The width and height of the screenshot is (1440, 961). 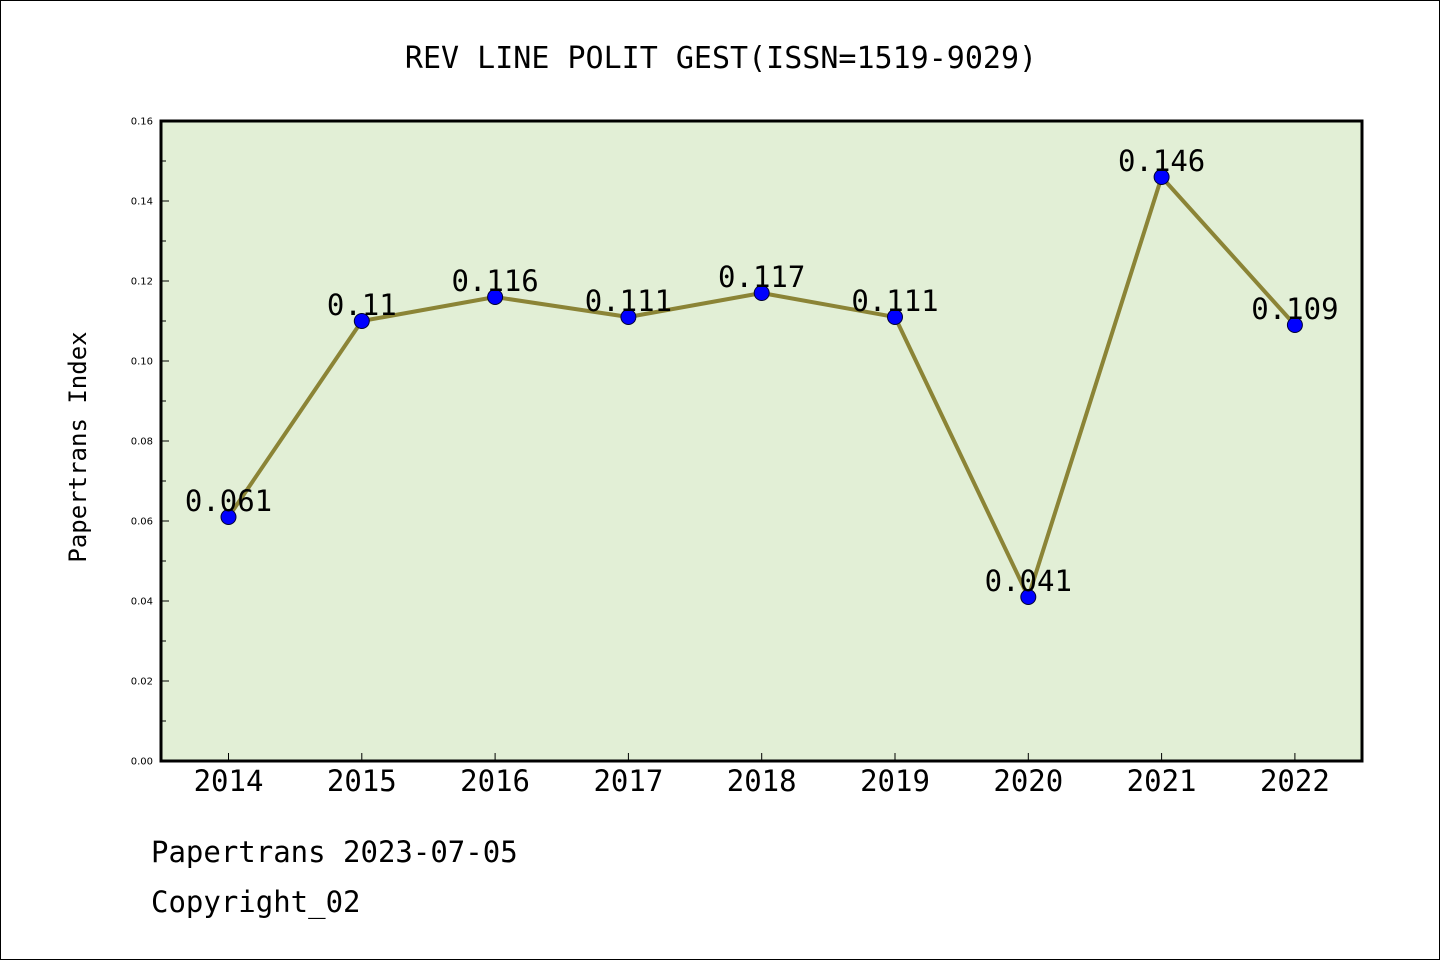 I want to click on chart-title: REV LINE POLIT GEST(ISSN=1519-9029), so click(x=721, y=58).